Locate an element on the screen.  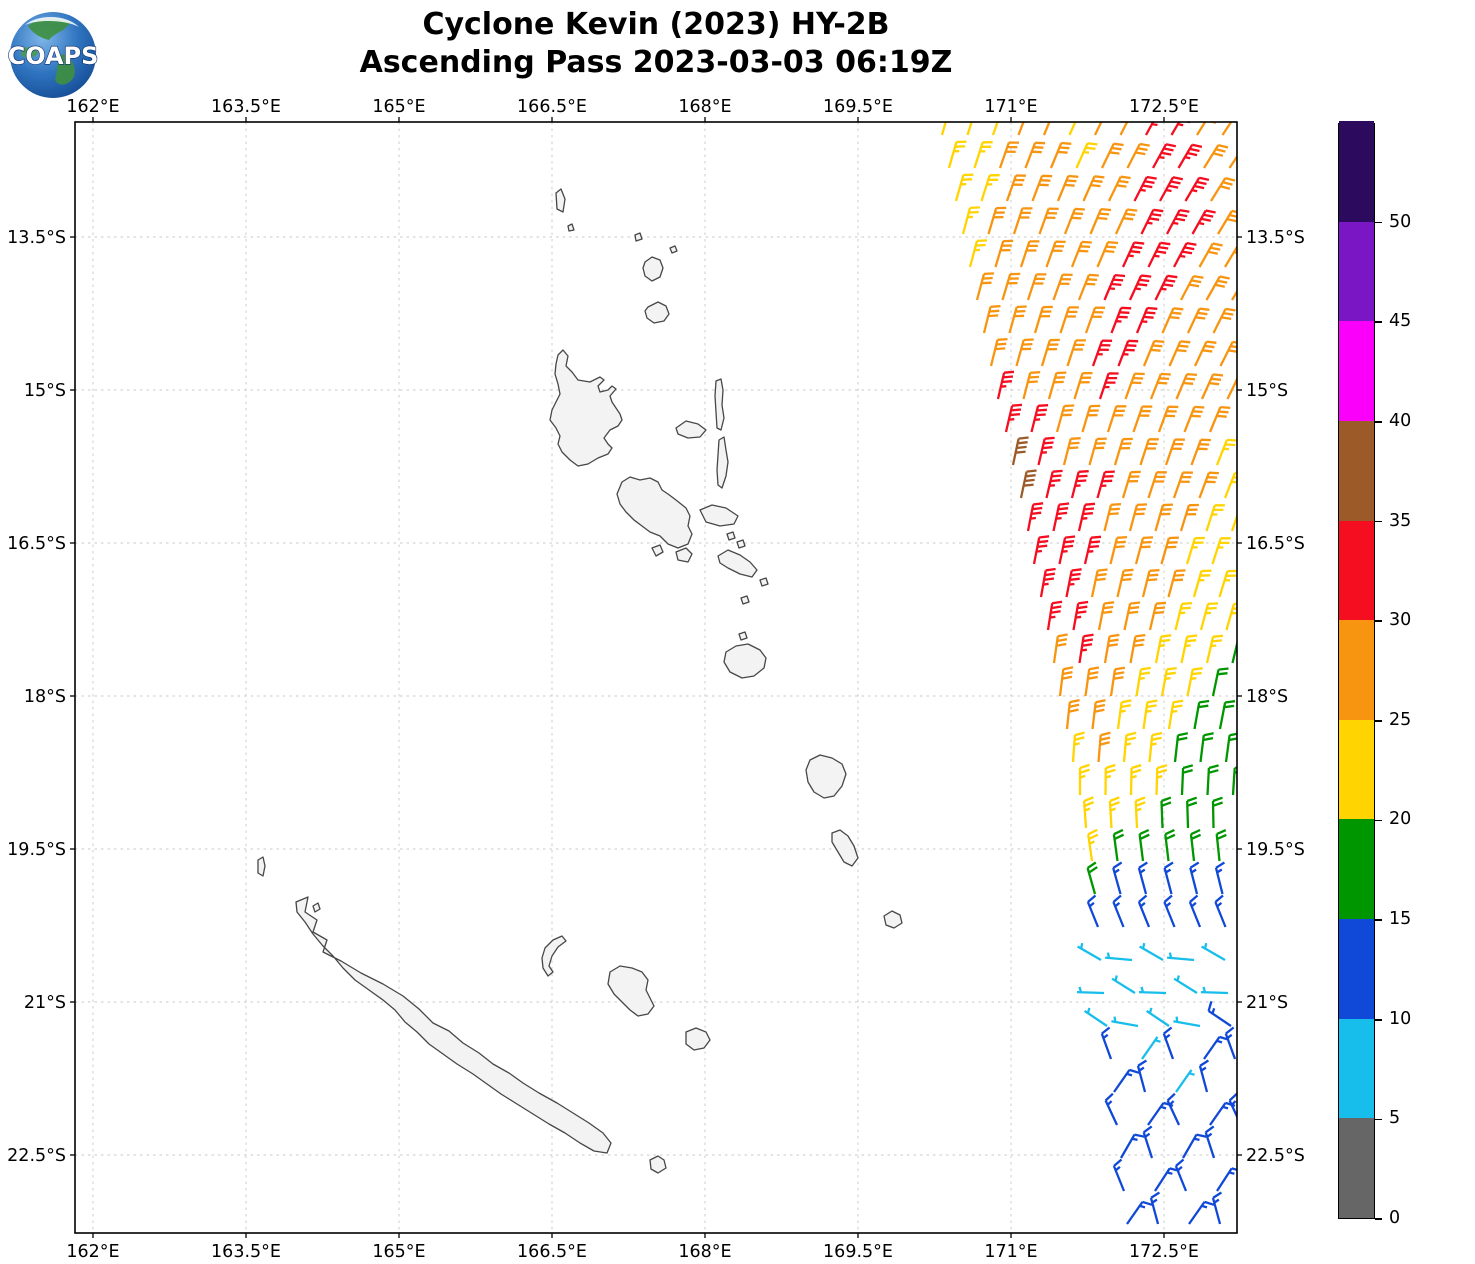
axis-tick-label-bottom: 168°E is located at coordinates (704, 1252).